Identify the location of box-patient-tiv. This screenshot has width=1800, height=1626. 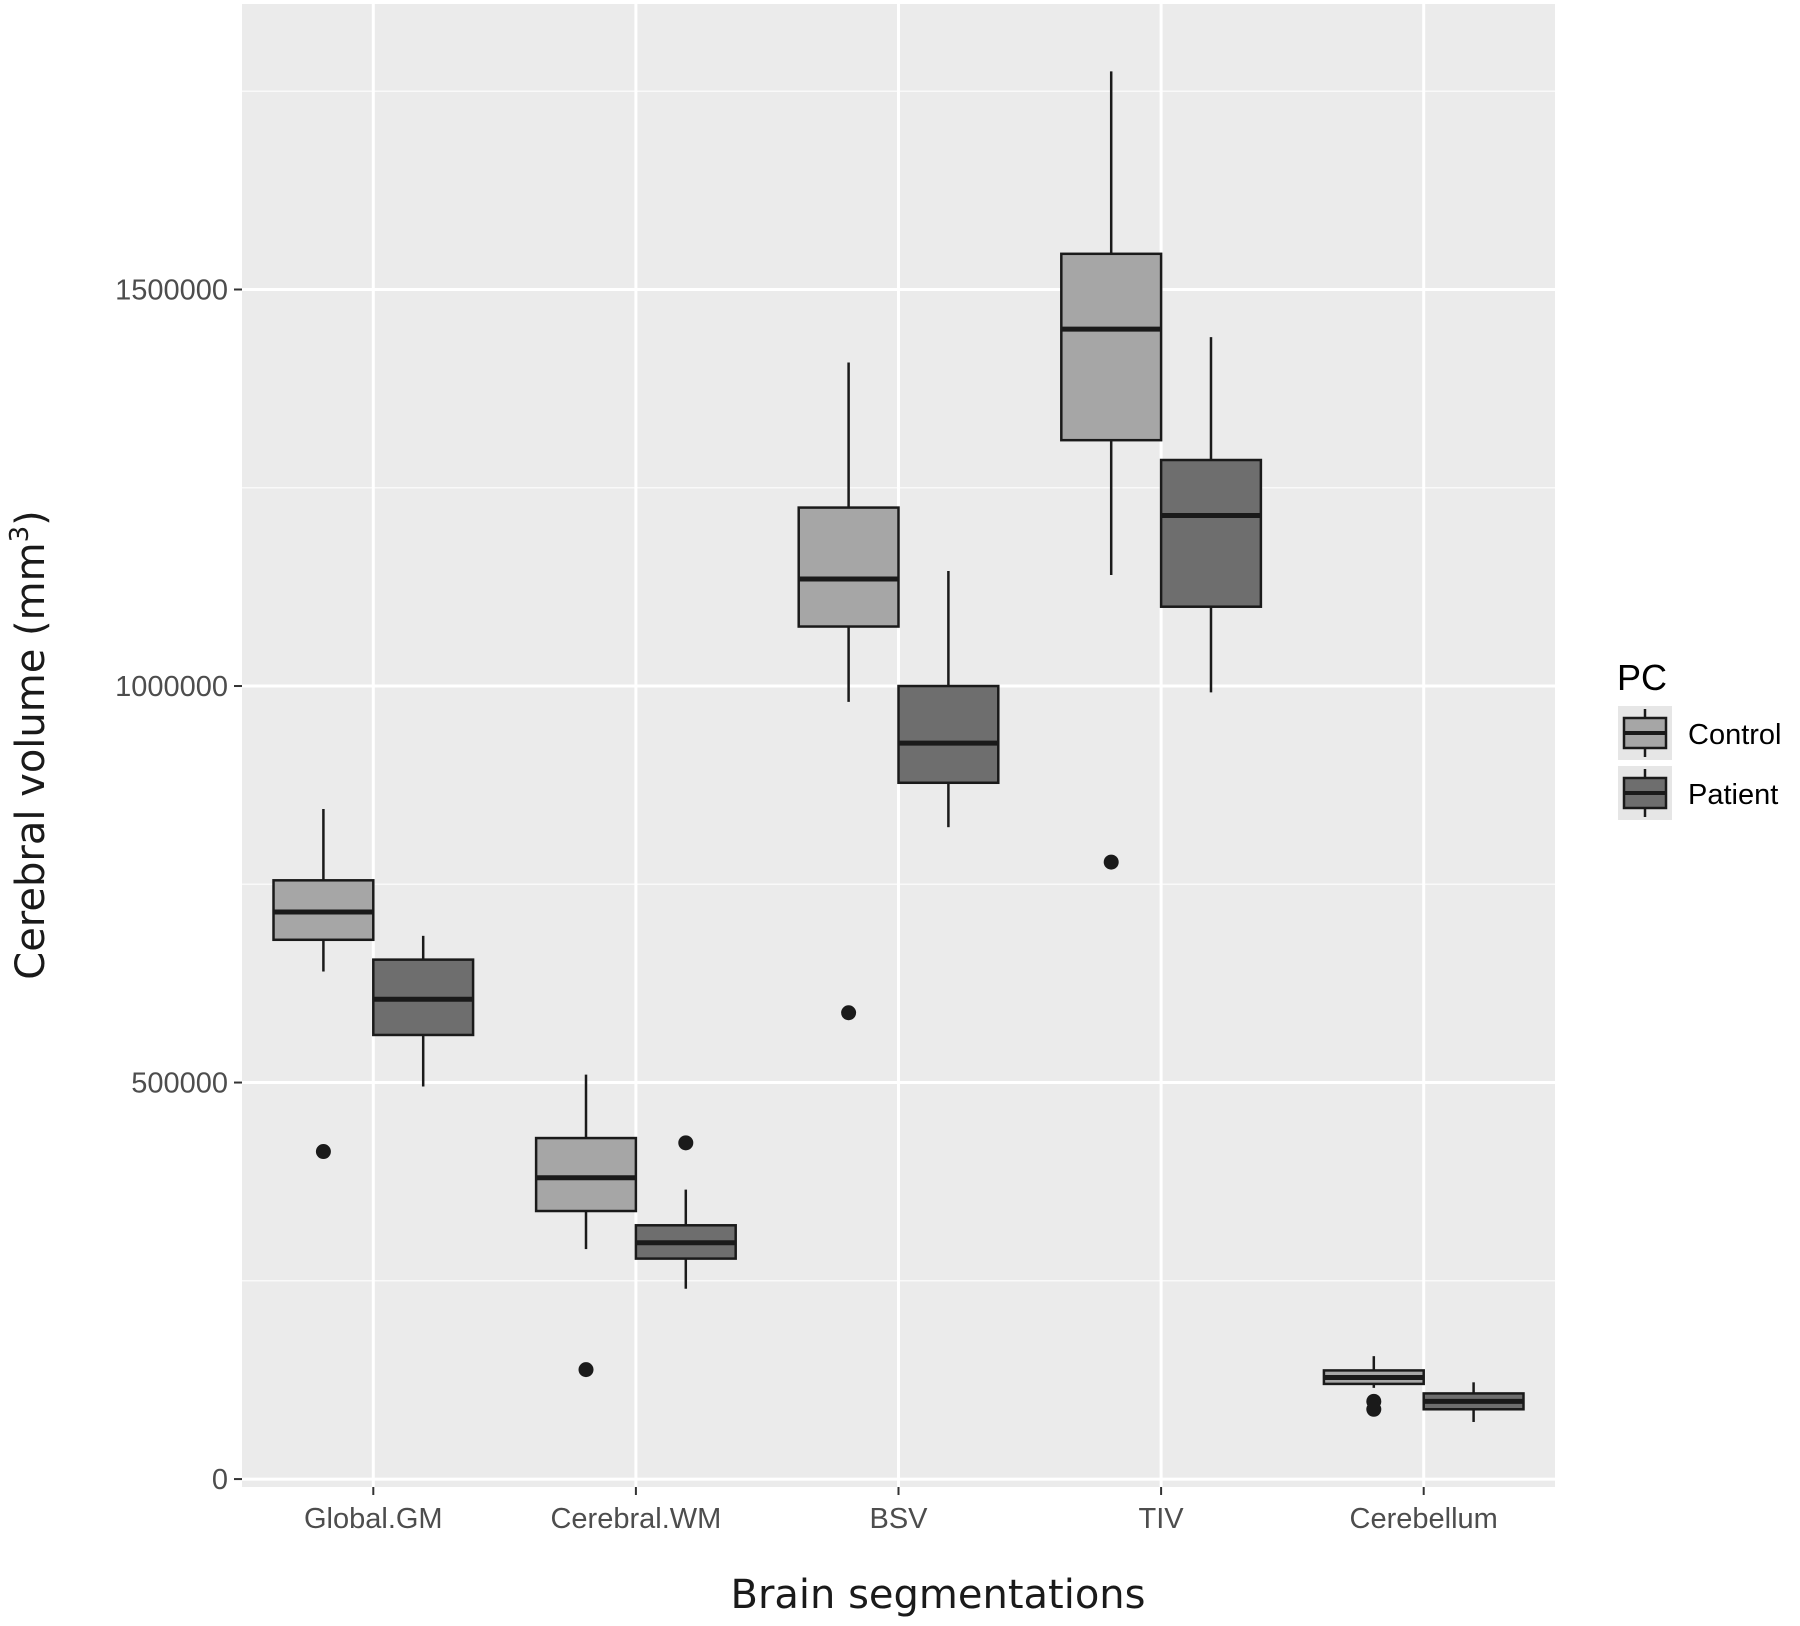
(1211, 515).